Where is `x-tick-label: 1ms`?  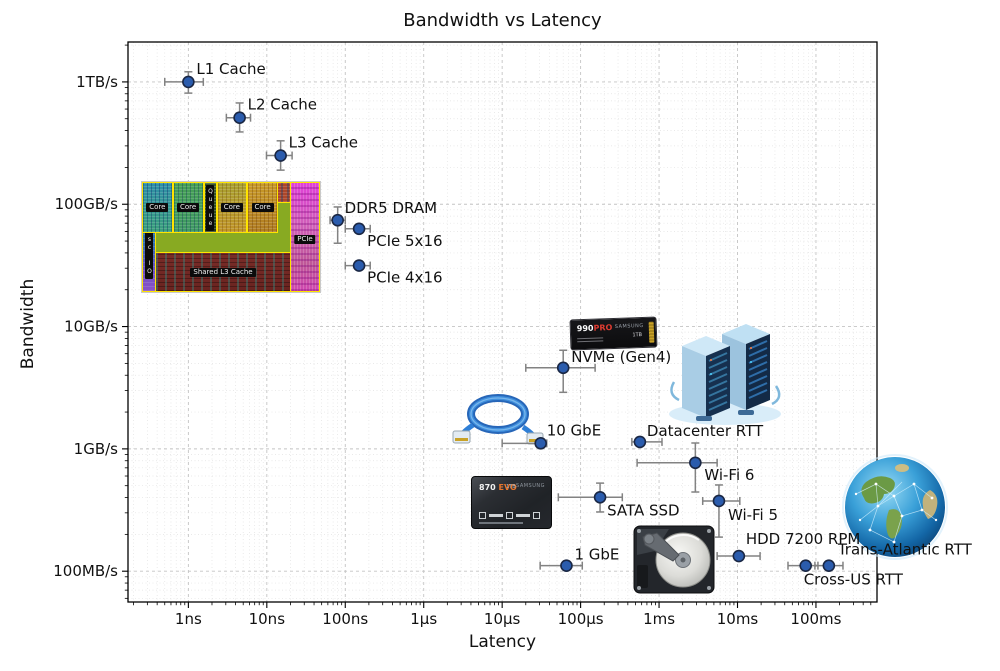
x-tick-label: 1ms is located at coordinates (659, 619).